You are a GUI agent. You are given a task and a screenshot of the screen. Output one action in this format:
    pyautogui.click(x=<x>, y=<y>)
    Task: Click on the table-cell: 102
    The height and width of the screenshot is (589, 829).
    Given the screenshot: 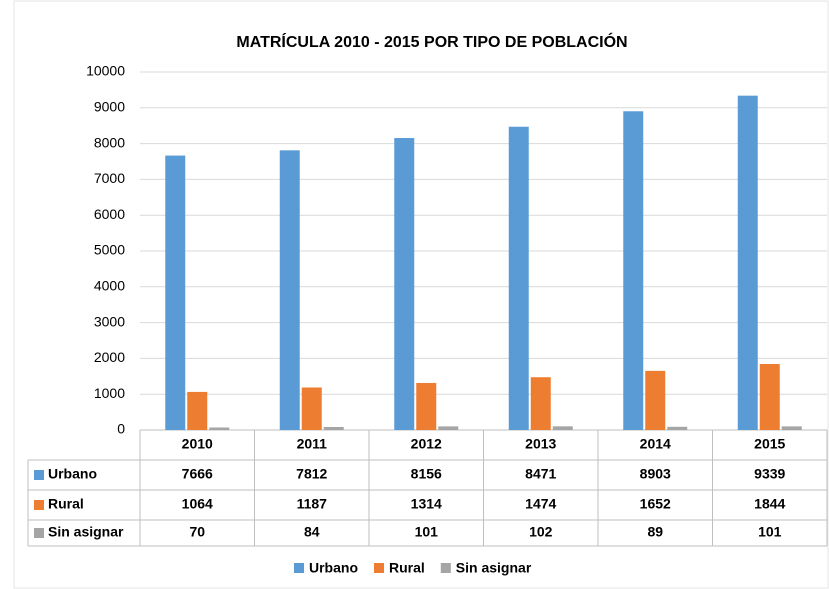 What is the action you would take?
    pyautogui.click(x=541, y=532)
    